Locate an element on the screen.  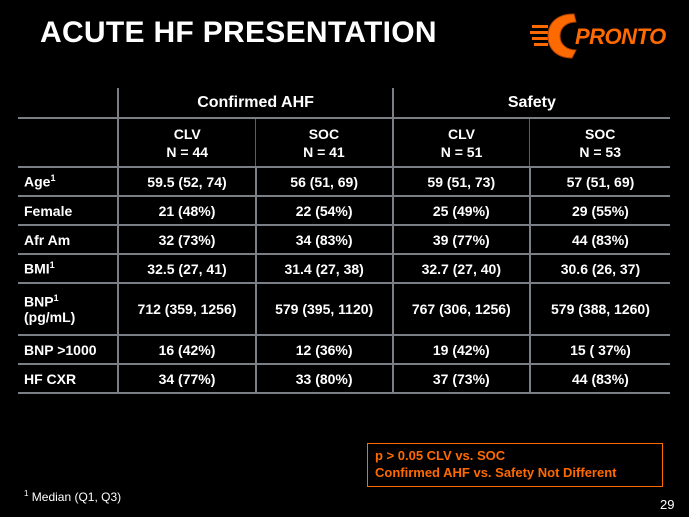
table-cell: 12 (36%) is located at coordinates (323, 350).